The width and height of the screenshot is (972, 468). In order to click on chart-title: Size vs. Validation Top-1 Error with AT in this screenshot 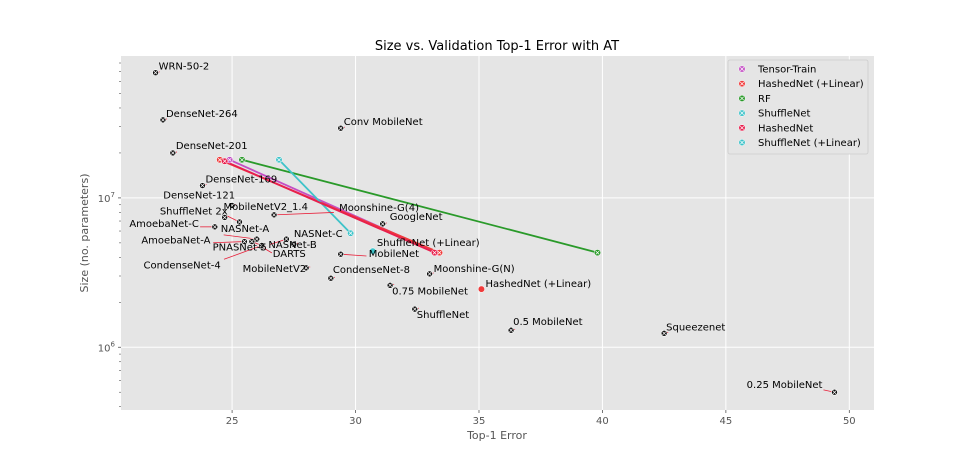, I will do `click(497, 46)`.